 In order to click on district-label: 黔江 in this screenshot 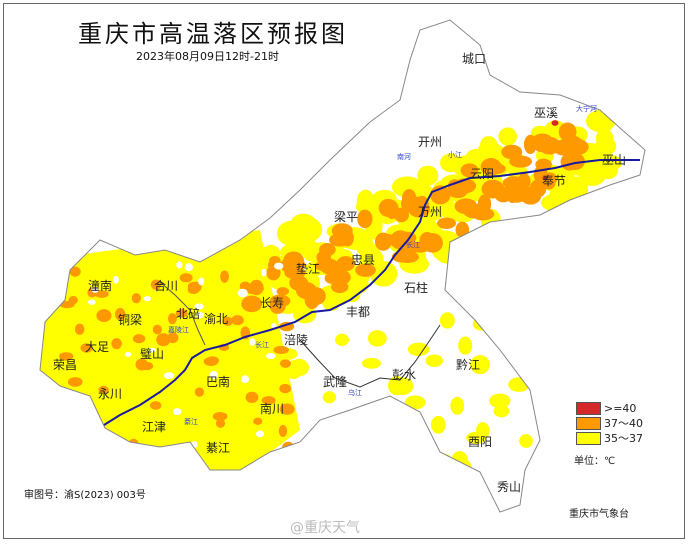, I will do `click(468, 365)`.